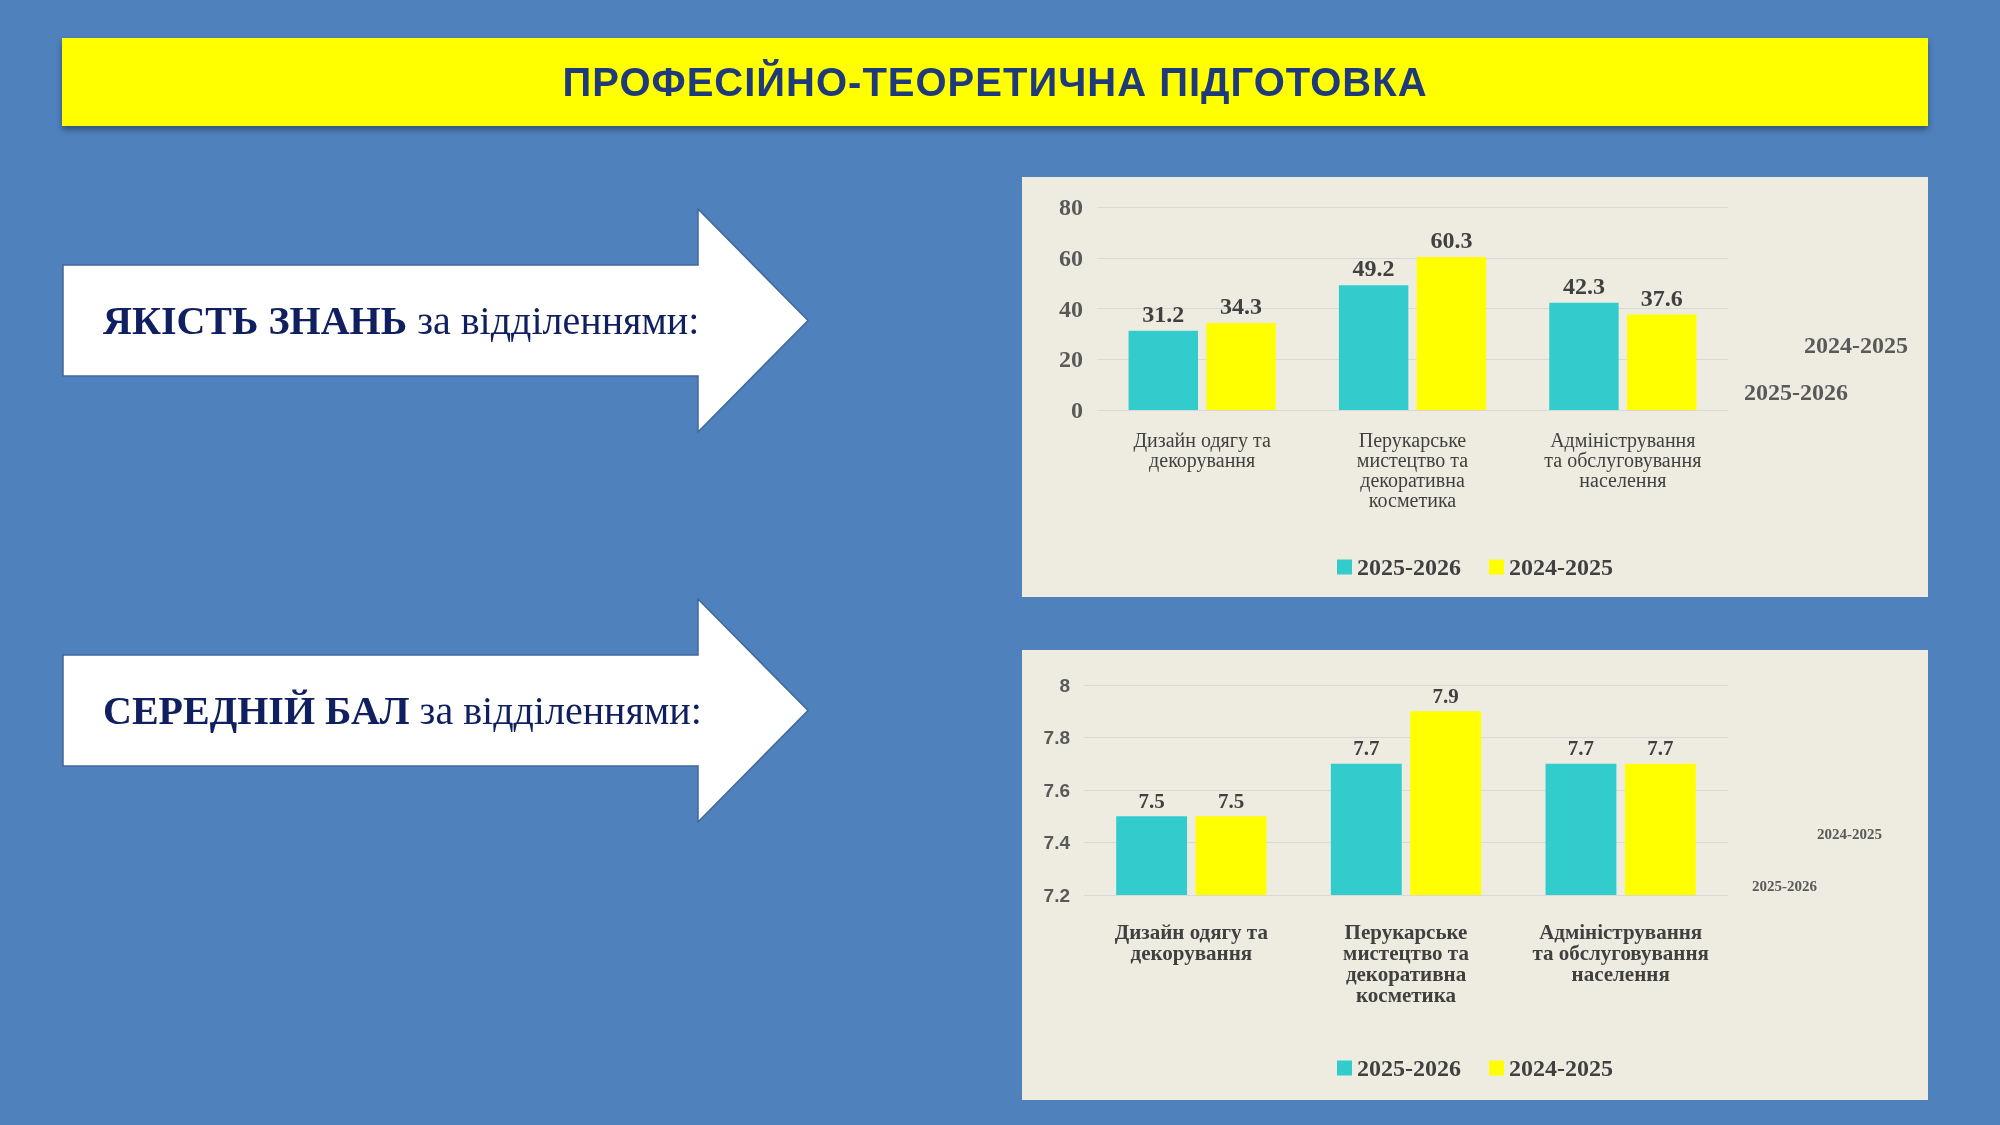 The height and width of the screenshot is (1125, 2000). What do you see at coordinates (255, 320) in the screenshot?
I see `text: ЯКІСТЬ ЗНАНЬ` at bounding box center [255, 320].